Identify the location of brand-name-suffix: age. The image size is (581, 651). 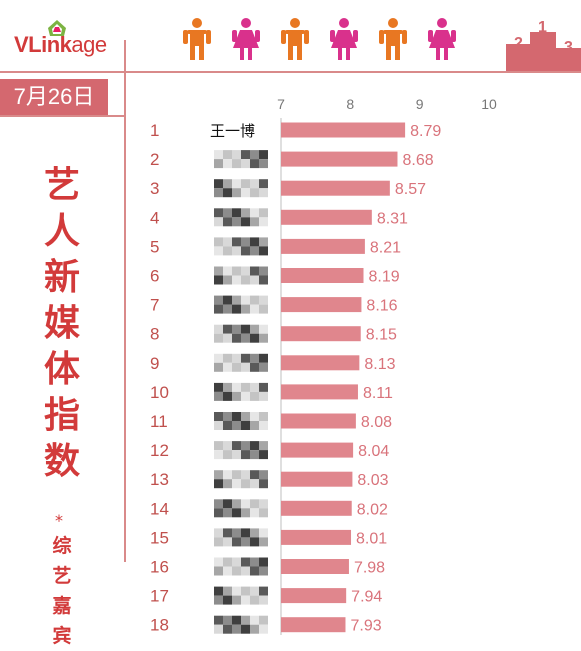
(89, 44).